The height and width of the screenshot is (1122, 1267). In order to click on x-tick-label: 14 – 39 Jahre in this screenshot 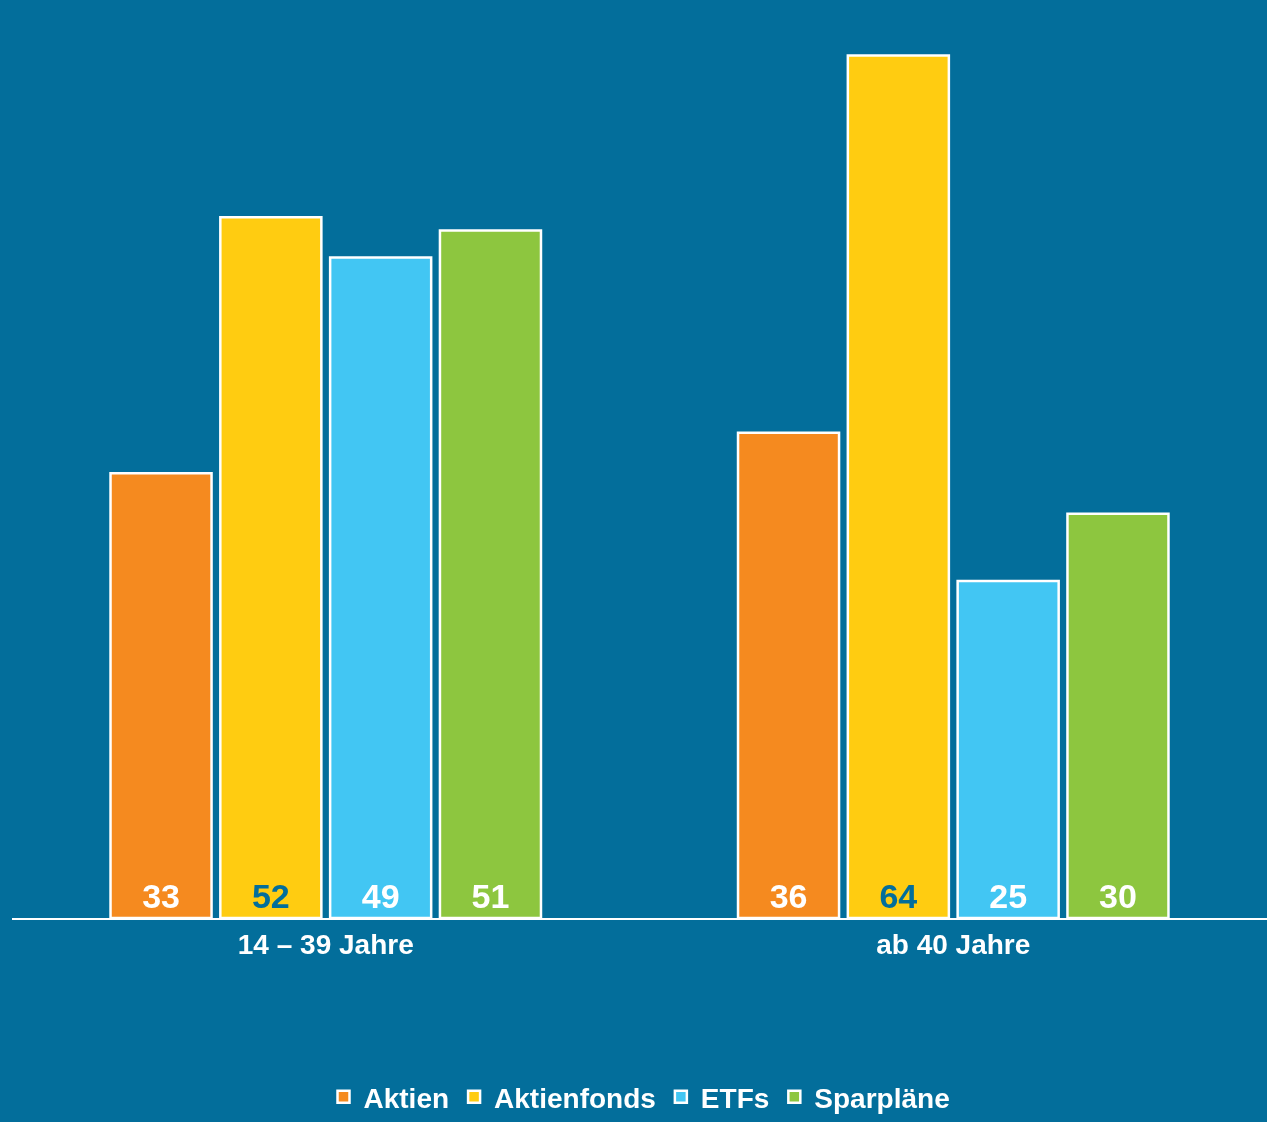, I will do `click(325, 944)`.